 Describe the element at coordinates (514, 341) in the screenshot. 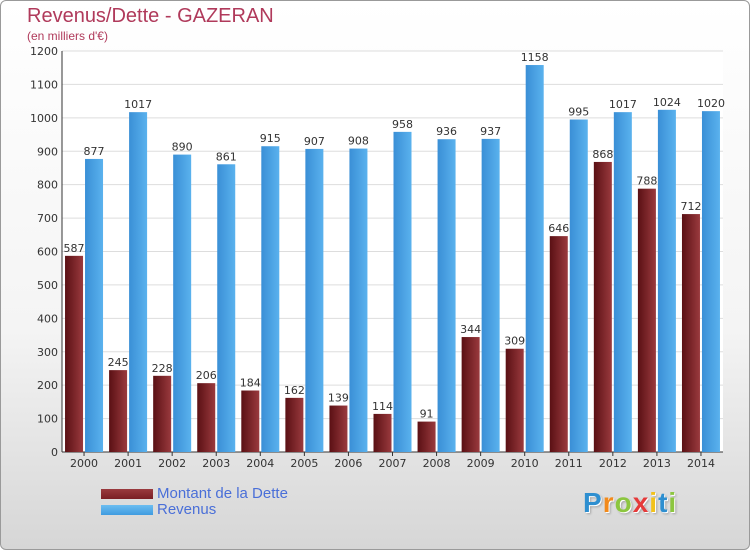

I see `value-label-dette: 309` at that location.